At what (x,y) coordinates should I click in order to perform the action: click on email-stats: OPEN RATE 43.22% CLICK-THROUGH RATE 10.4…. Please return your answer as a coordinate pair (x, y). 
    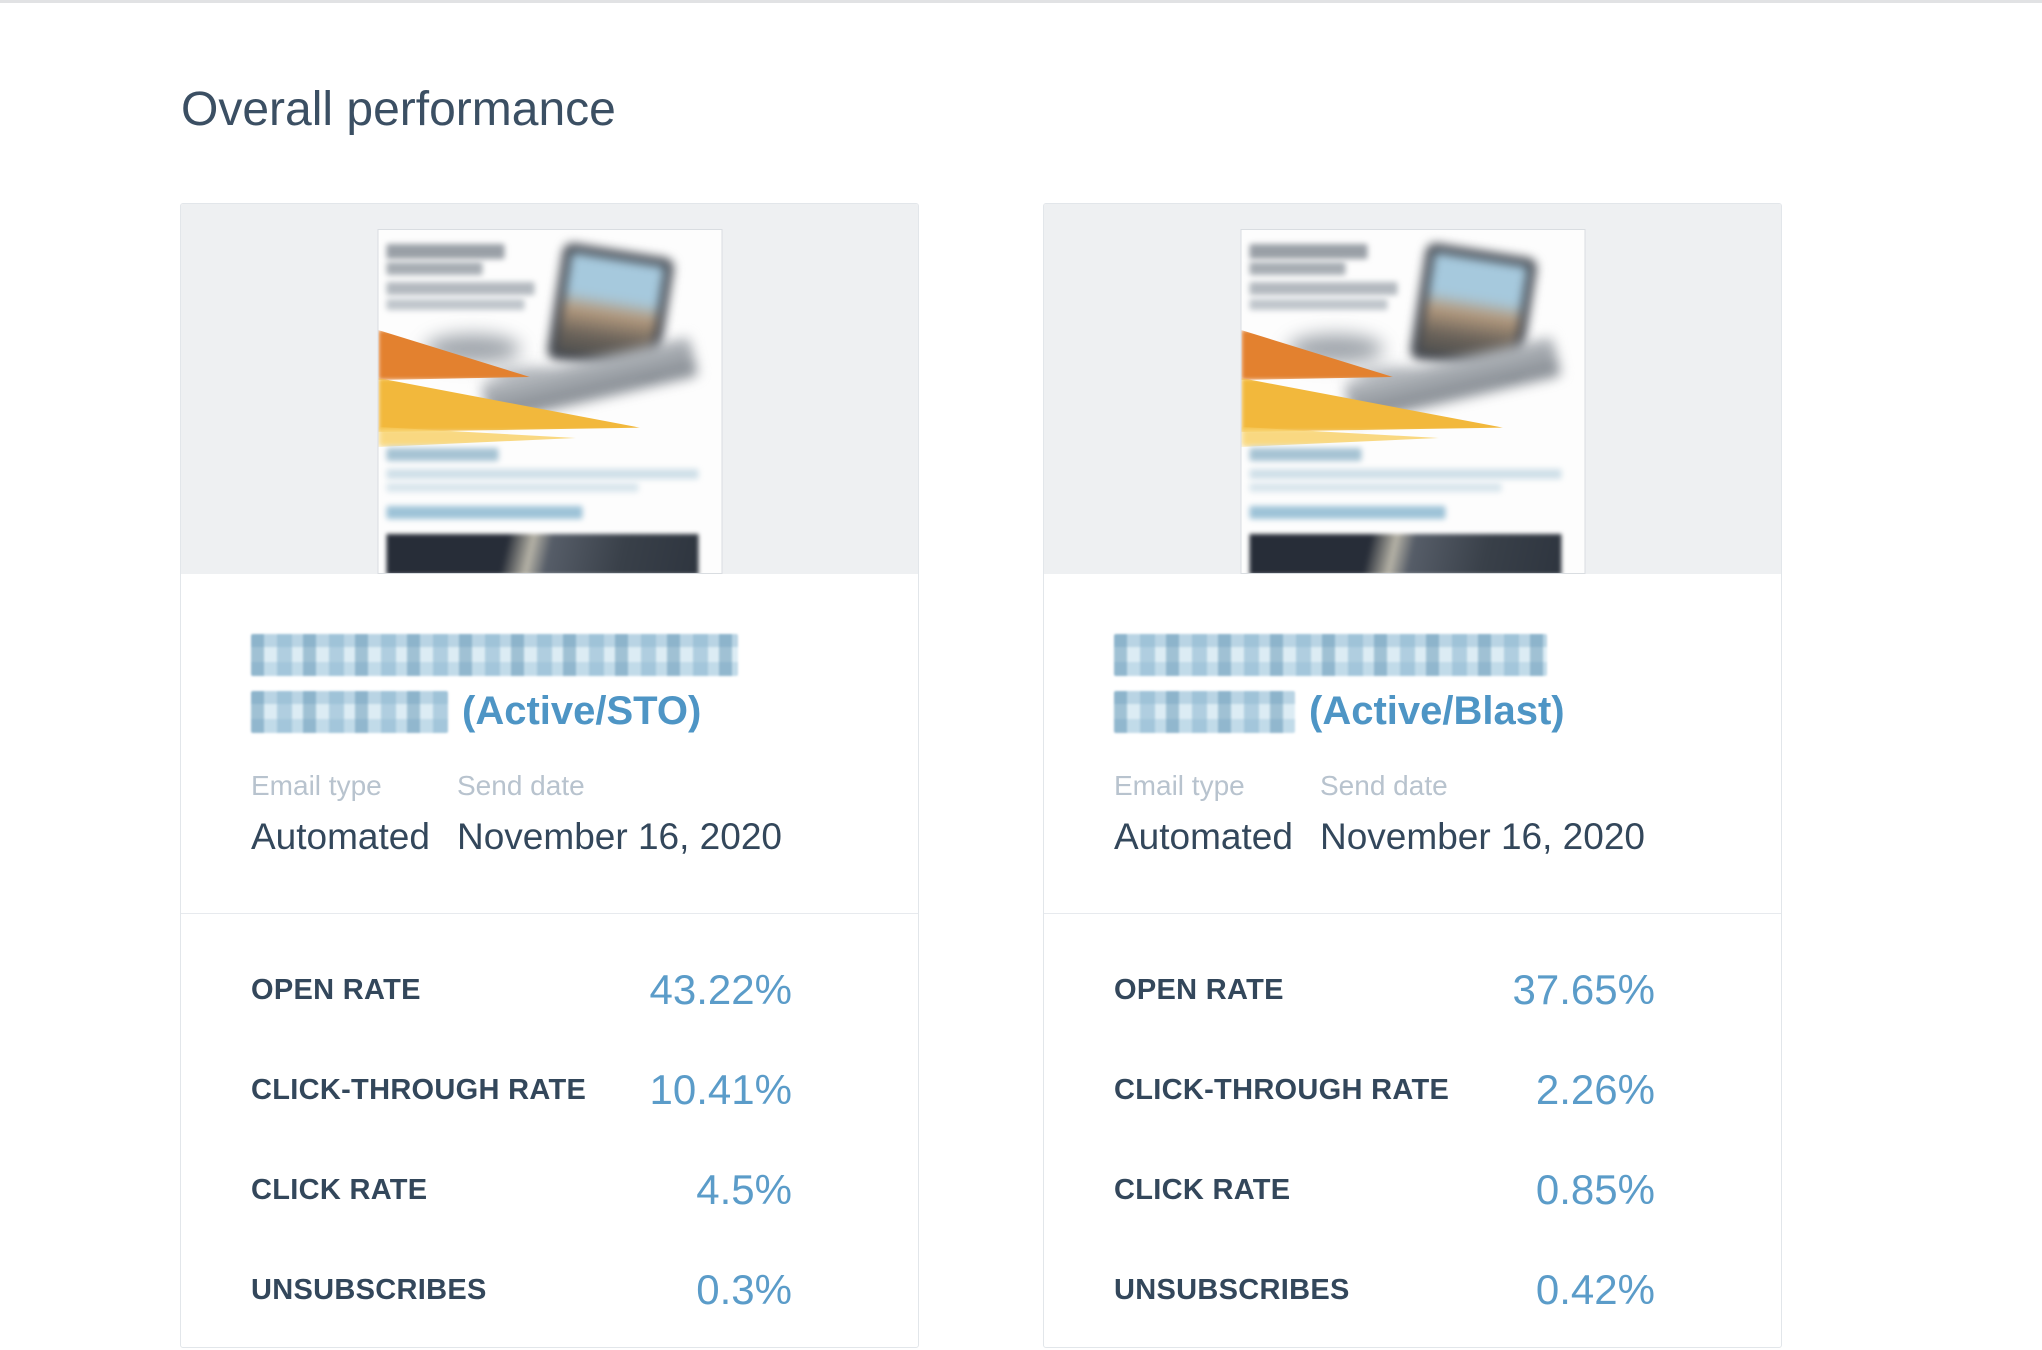
    Looking at the image, I should click on (549, 1130).